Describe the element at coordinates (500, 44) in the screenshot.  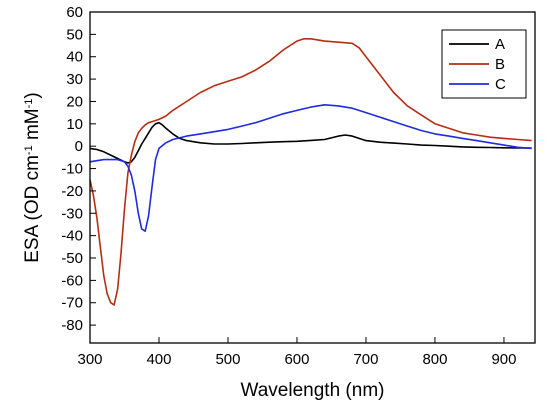
I see `legend-label-A: A` at that location.